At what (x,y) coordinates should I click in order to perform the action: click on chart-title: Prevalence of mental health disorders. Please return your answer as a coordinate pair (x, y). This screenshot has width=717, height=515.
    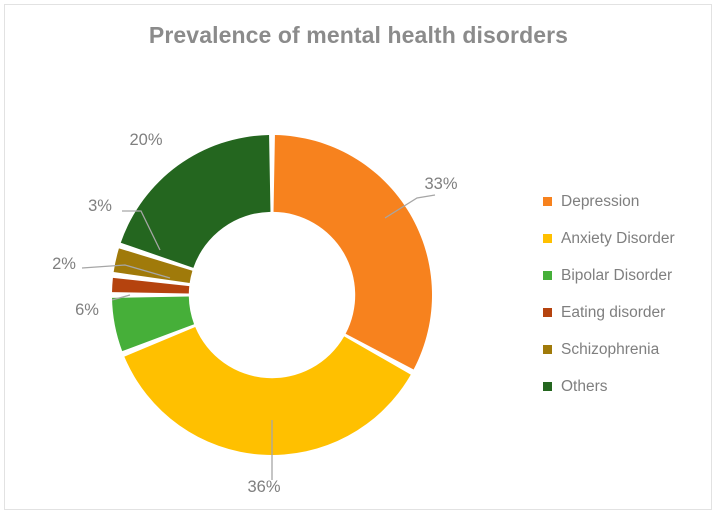
    Looking at the image, I should click on (358, 35).